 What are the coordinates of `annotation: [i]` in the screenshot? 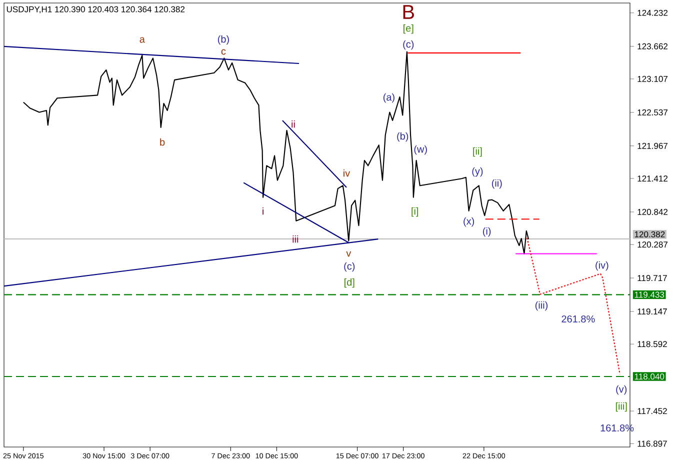 It's located at (415, 212).